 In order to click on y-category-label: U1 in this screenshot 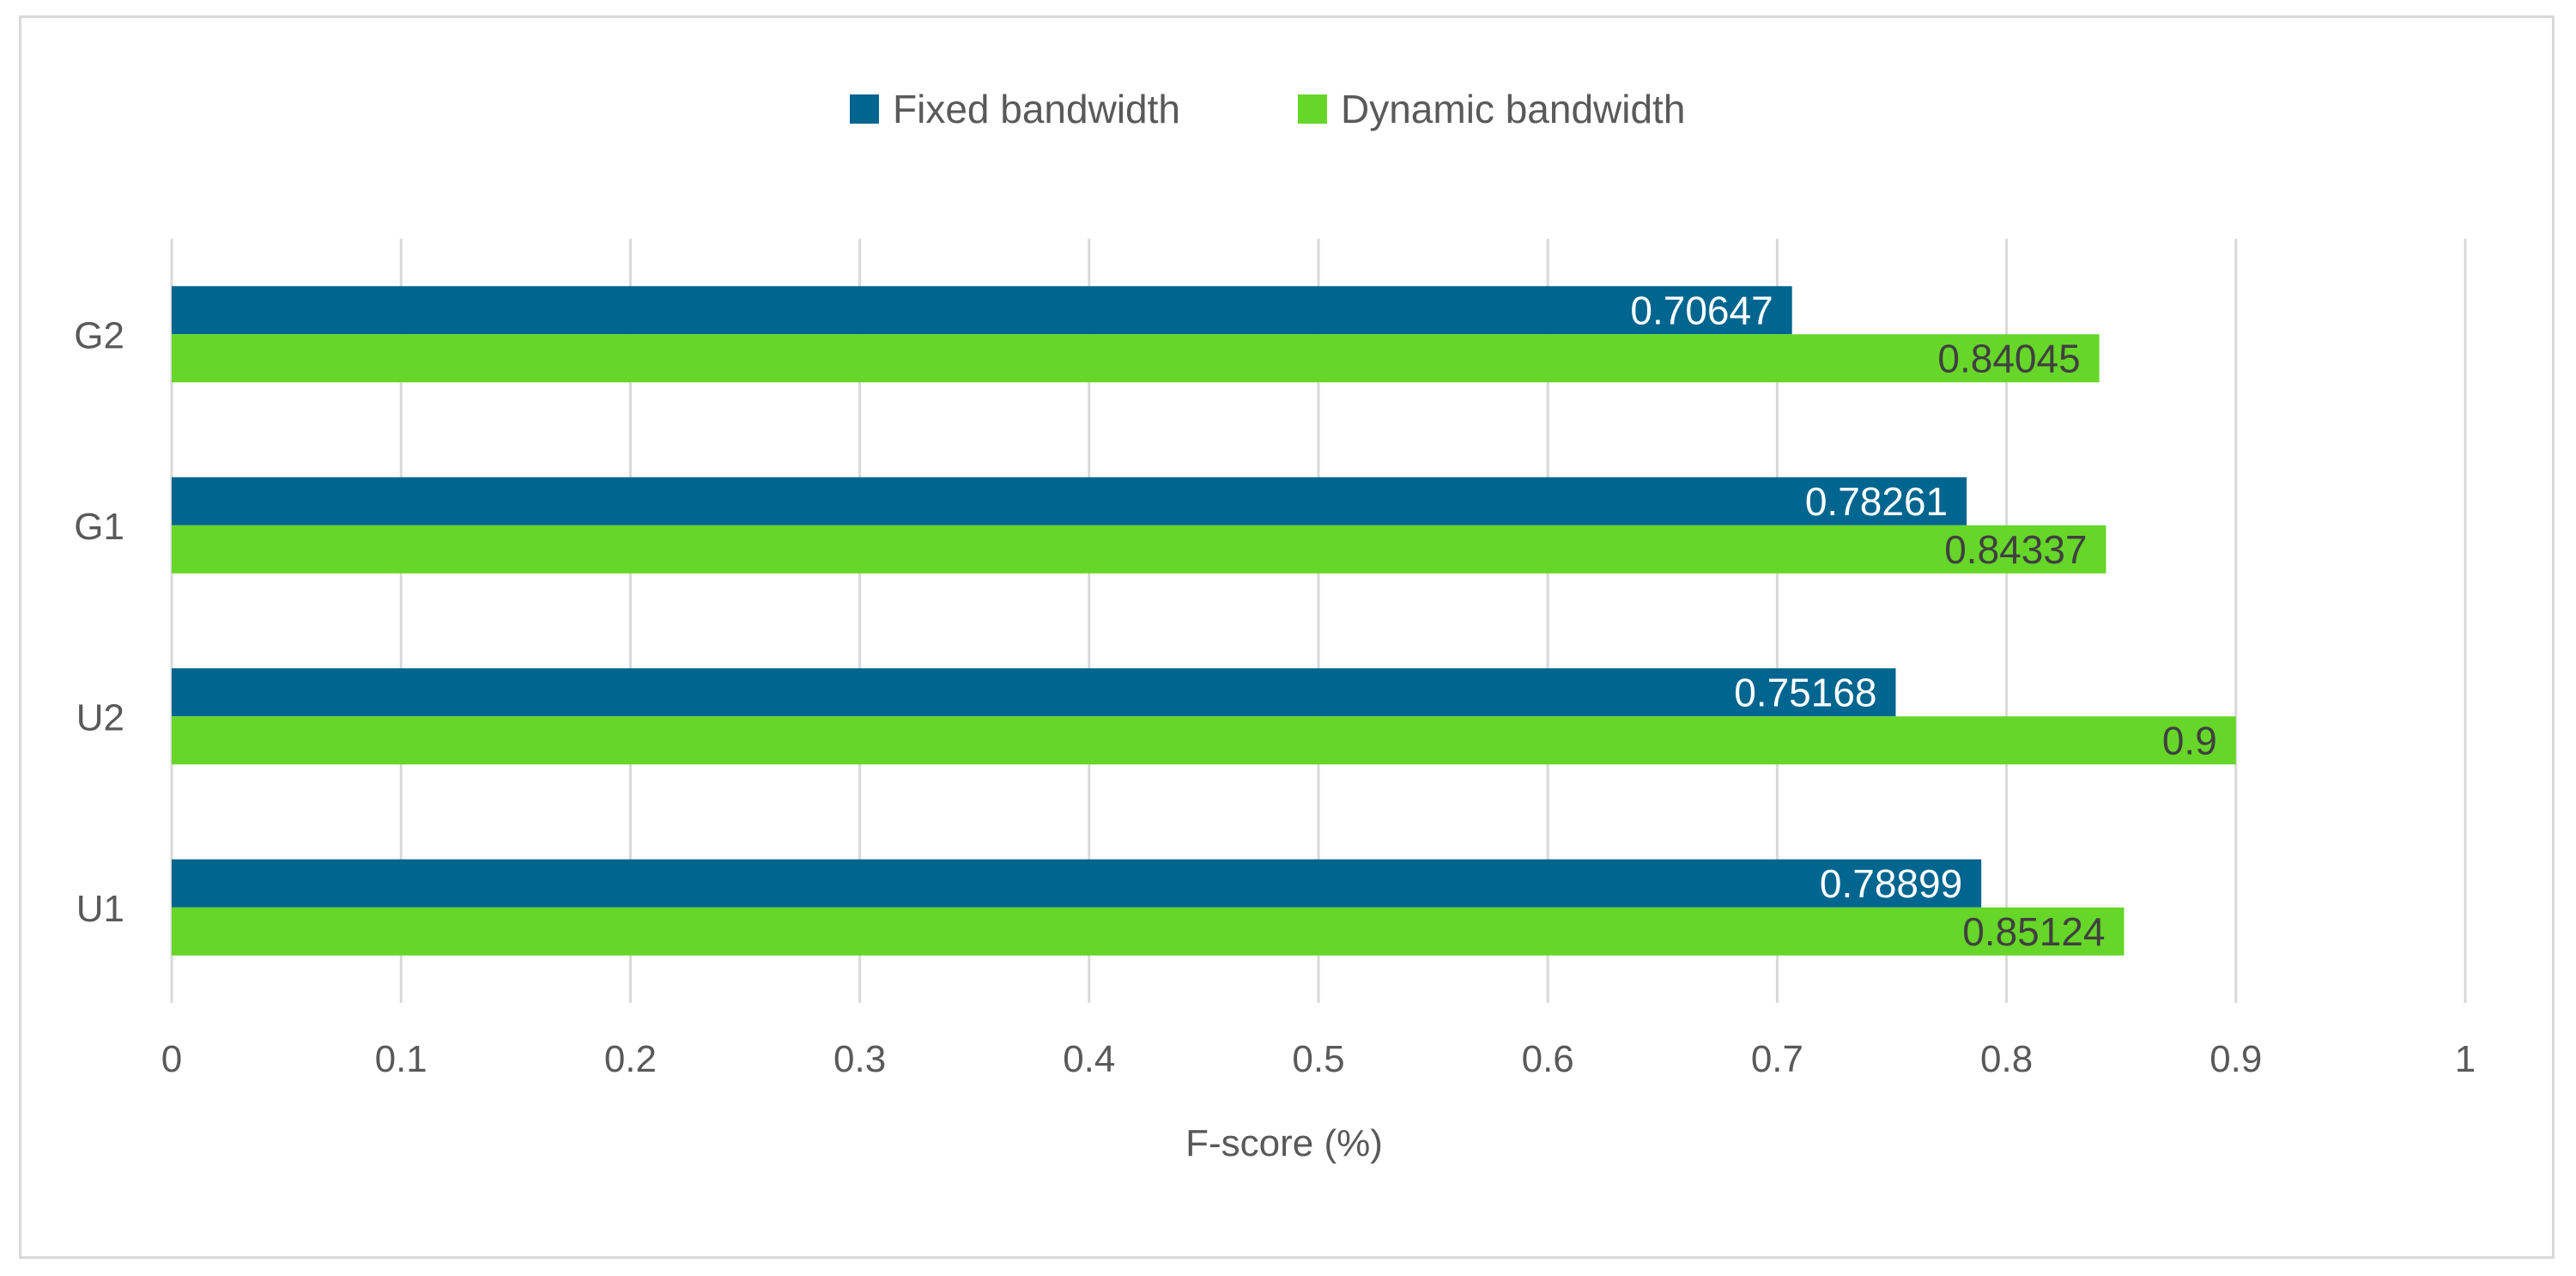, I will do `click(100, 909)`.